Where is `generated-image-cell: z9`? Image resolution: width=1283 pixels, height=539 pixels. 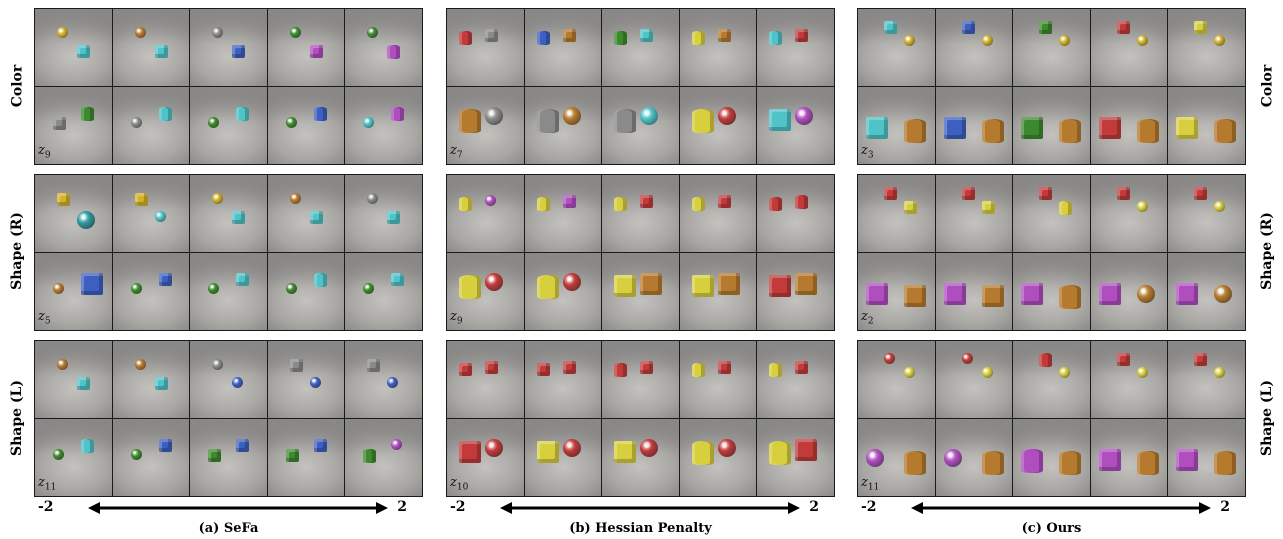 generated-image-cell: z9 is located at coordinates (485, 291).